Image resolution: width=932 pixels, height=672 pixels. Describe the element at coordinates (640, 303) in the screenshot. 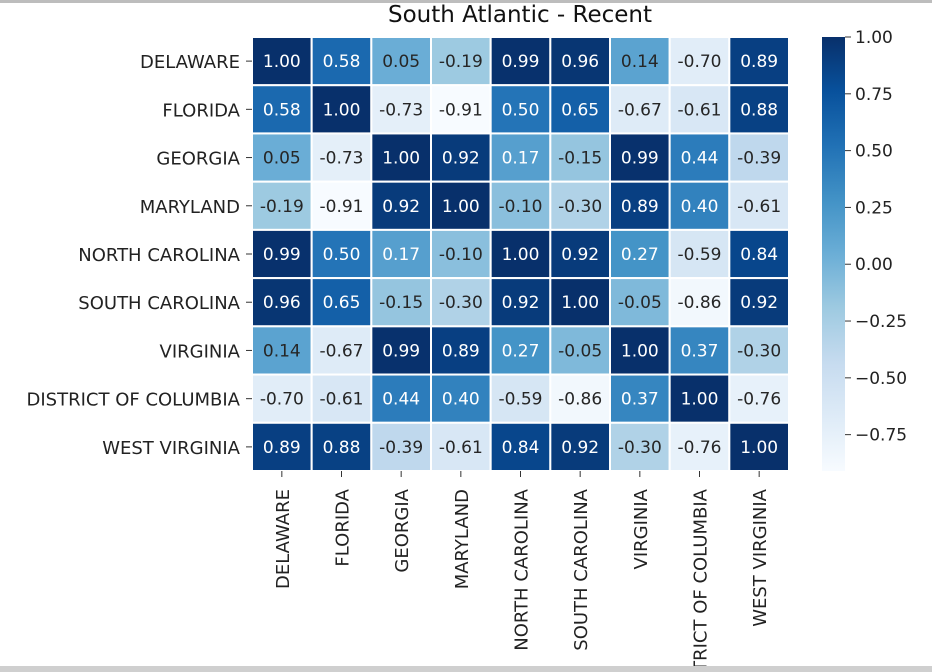

I see `cell-value-label: -0.05` at that location.